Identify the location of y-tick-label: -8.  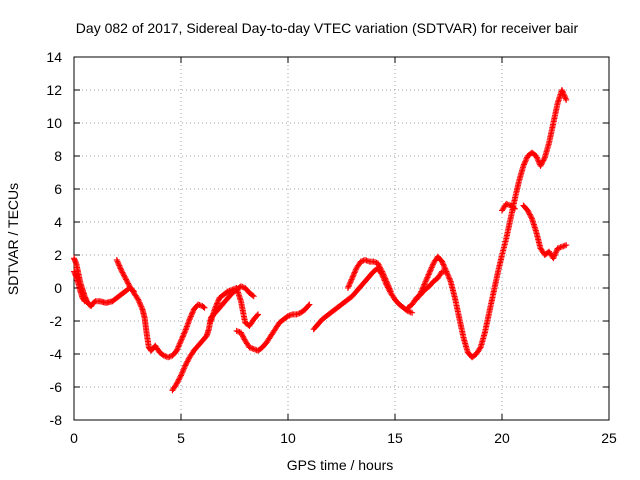
(56, 420).